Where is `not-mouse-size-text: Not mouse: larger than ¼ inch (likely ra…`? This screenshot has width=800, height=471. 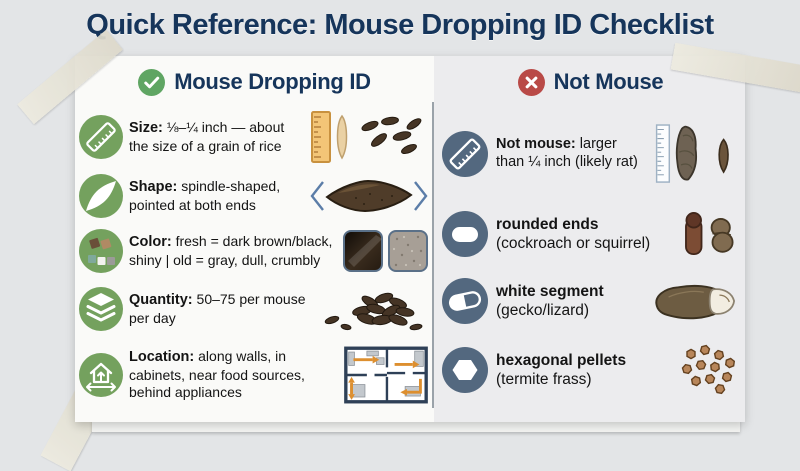
not-mouse-size-text: Not mouse: larger than ¼ inch (likely ra… is located at coordinates (567, 153).